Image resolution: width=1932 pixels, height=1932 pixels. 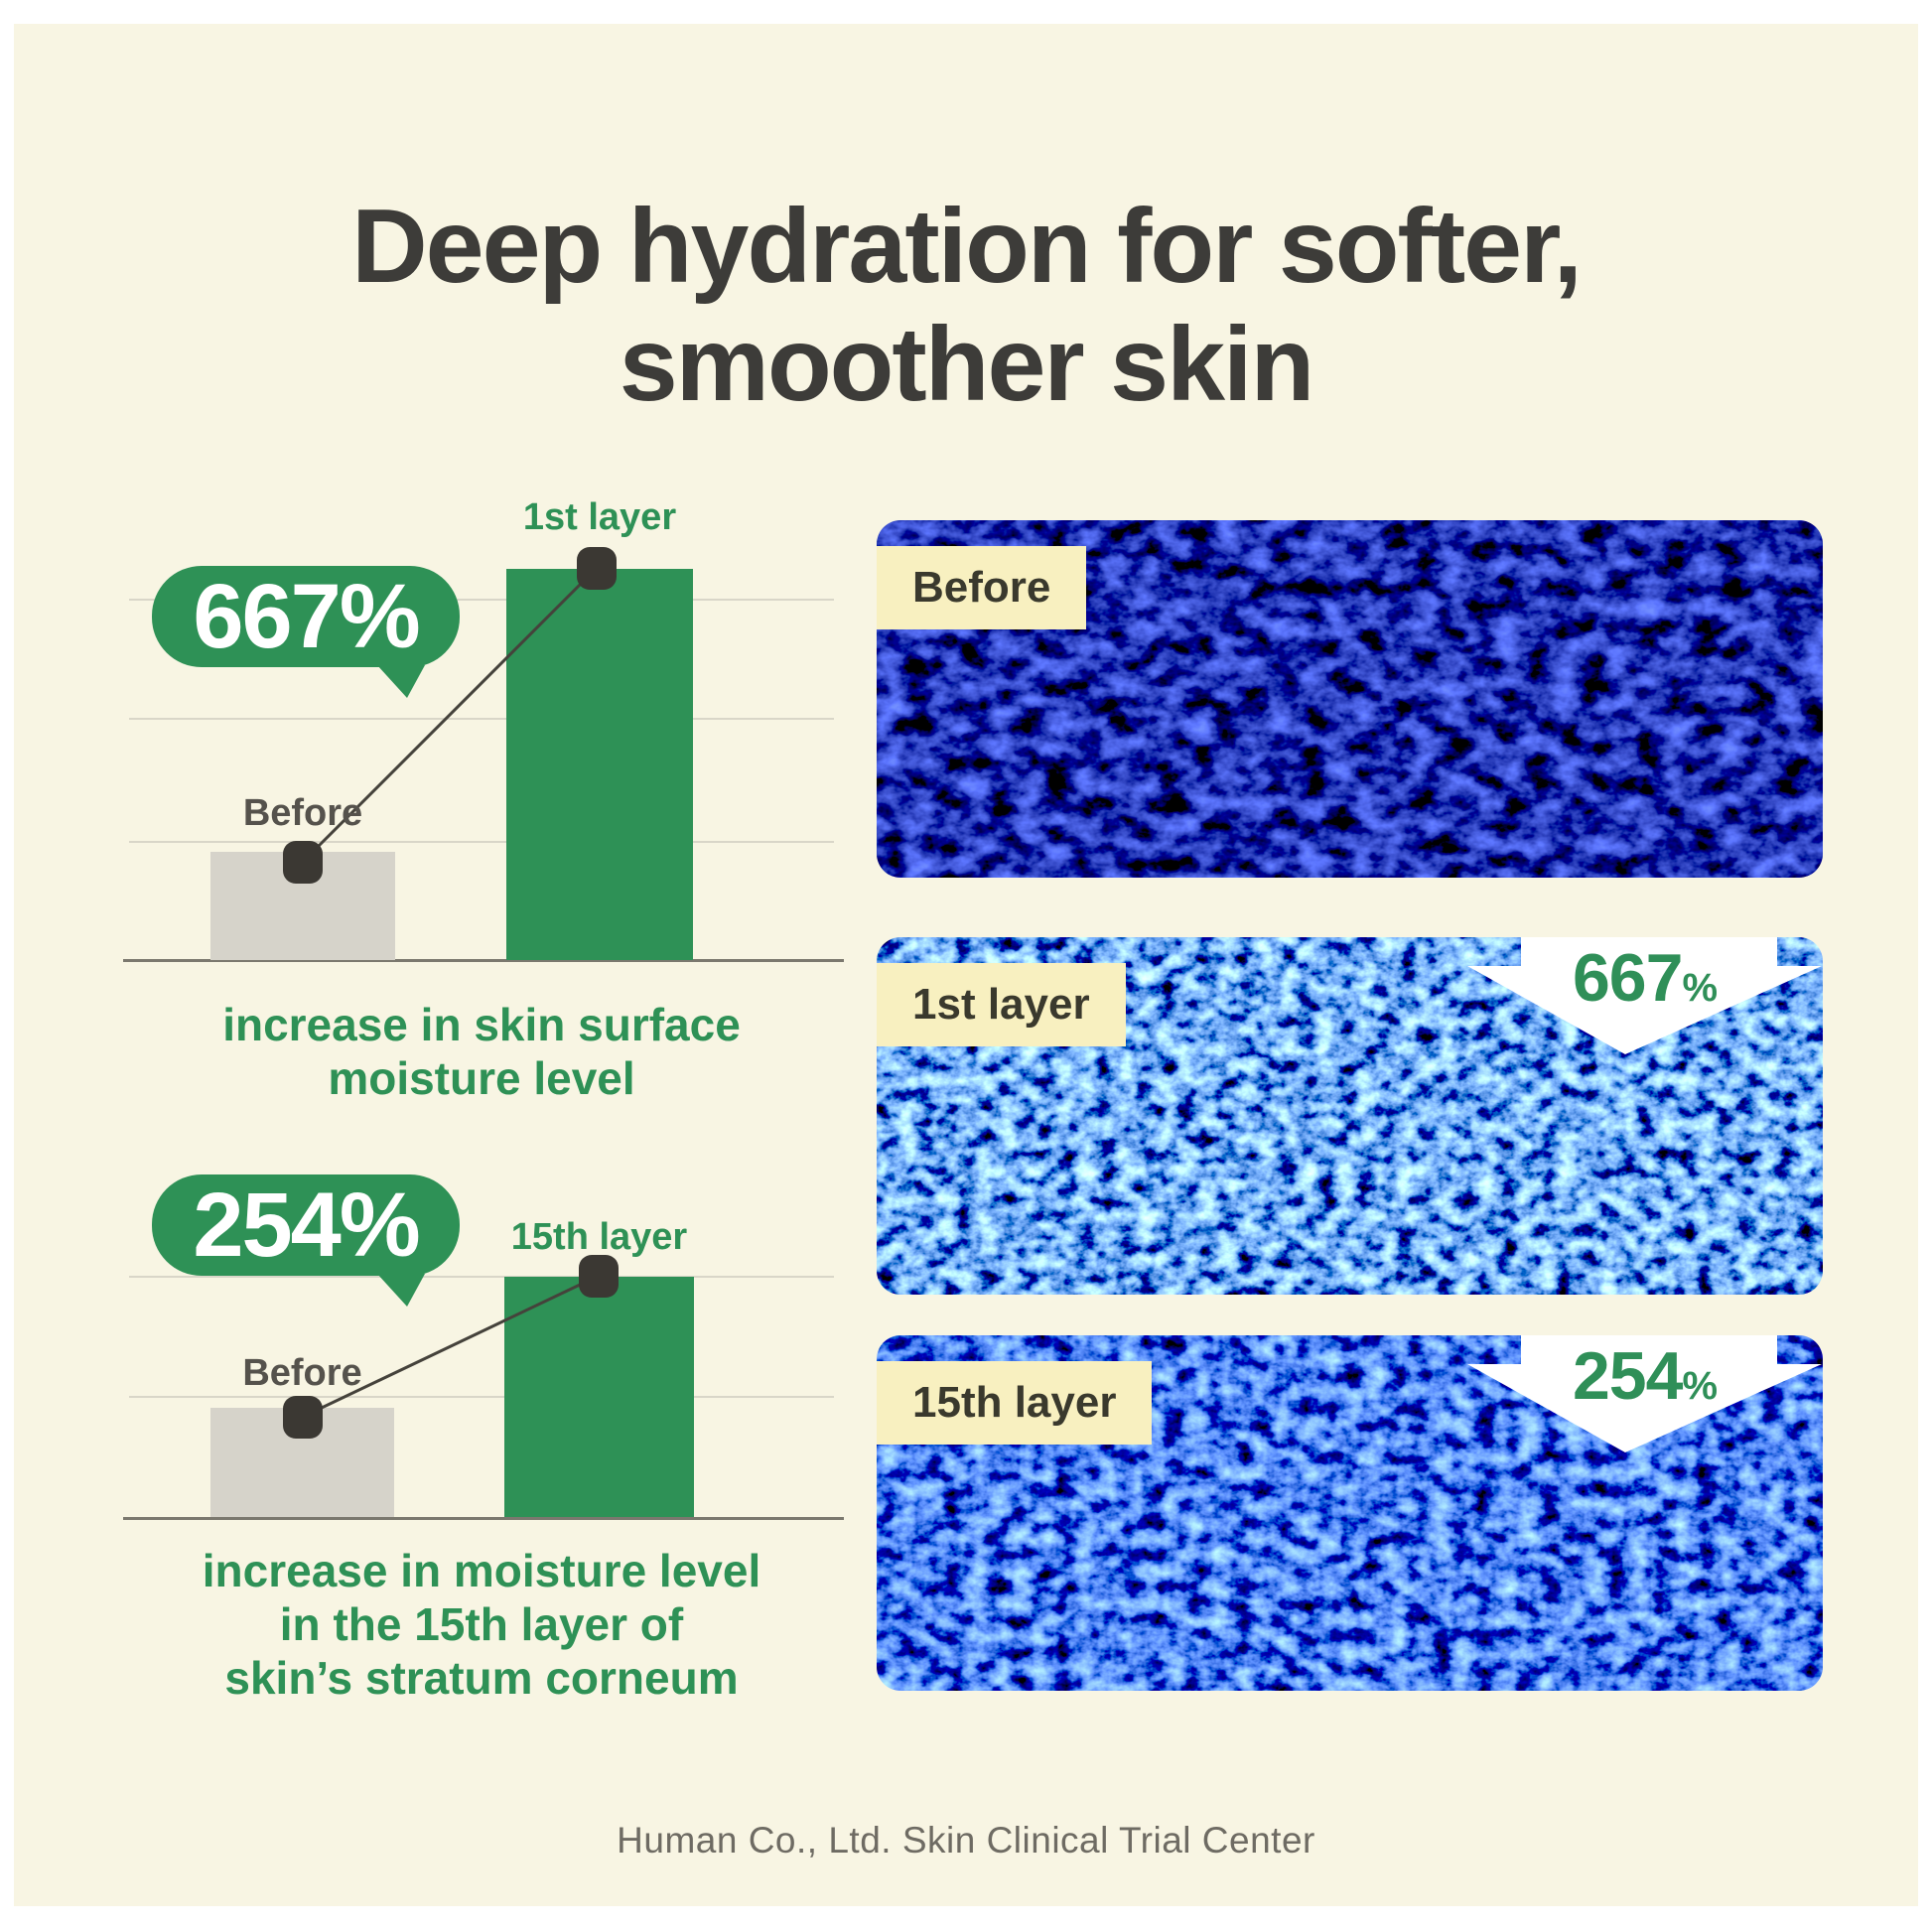 I want to click on image-tag-1st-layer: 1st layer, so click(x=1002, y=1004).